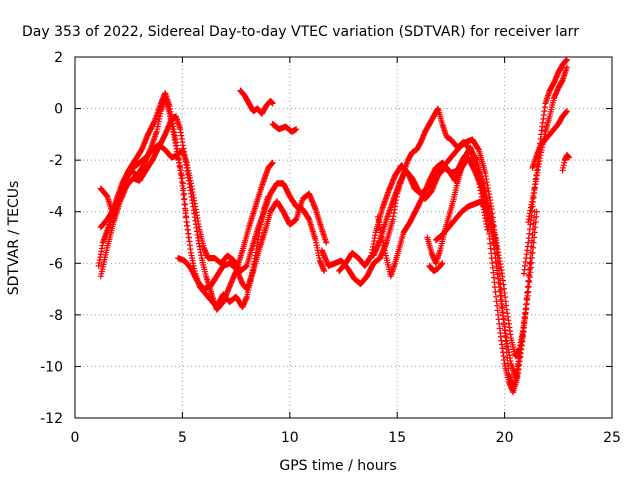 The height and width of the screenshot is (485, 640). Describe the element at coordinates (58, 110) in the screenshot. I see `y-tick-label: 0` at that location.